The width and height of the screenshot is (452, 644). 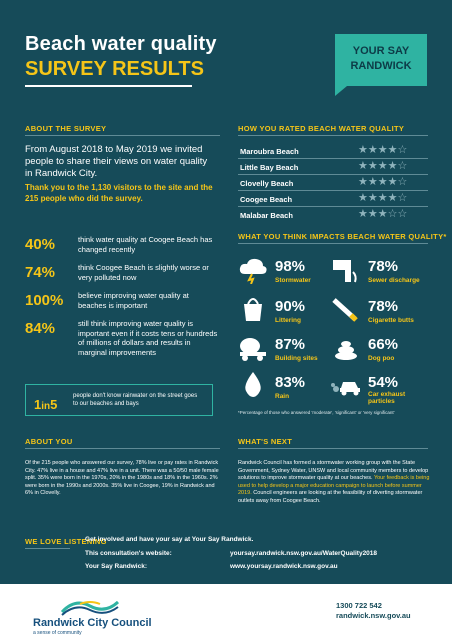 I want to click on badge-tail, so click(x=341, y=91).